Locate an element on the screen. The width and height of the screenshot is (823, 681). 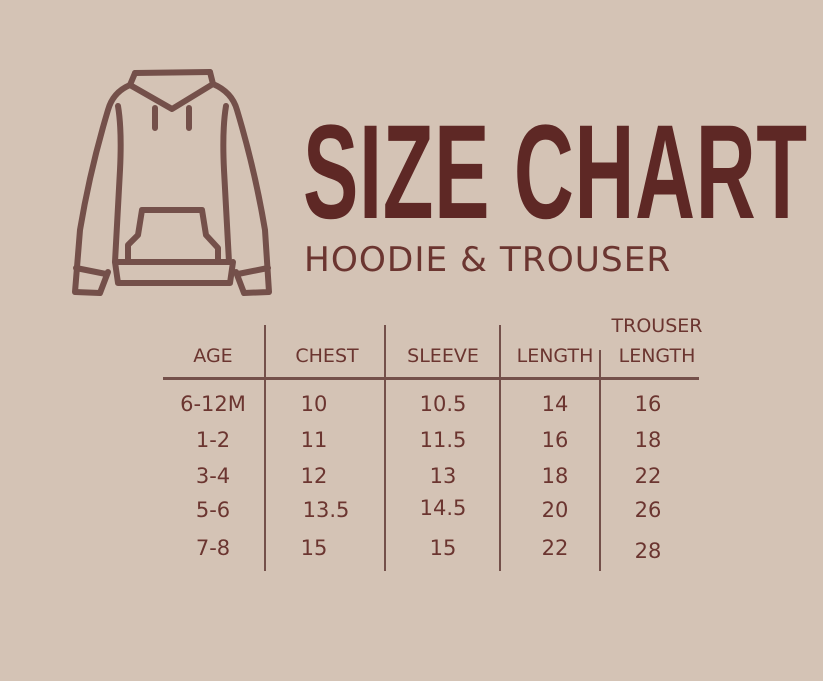
header-age: AGE is located at coordinates (213, 356).